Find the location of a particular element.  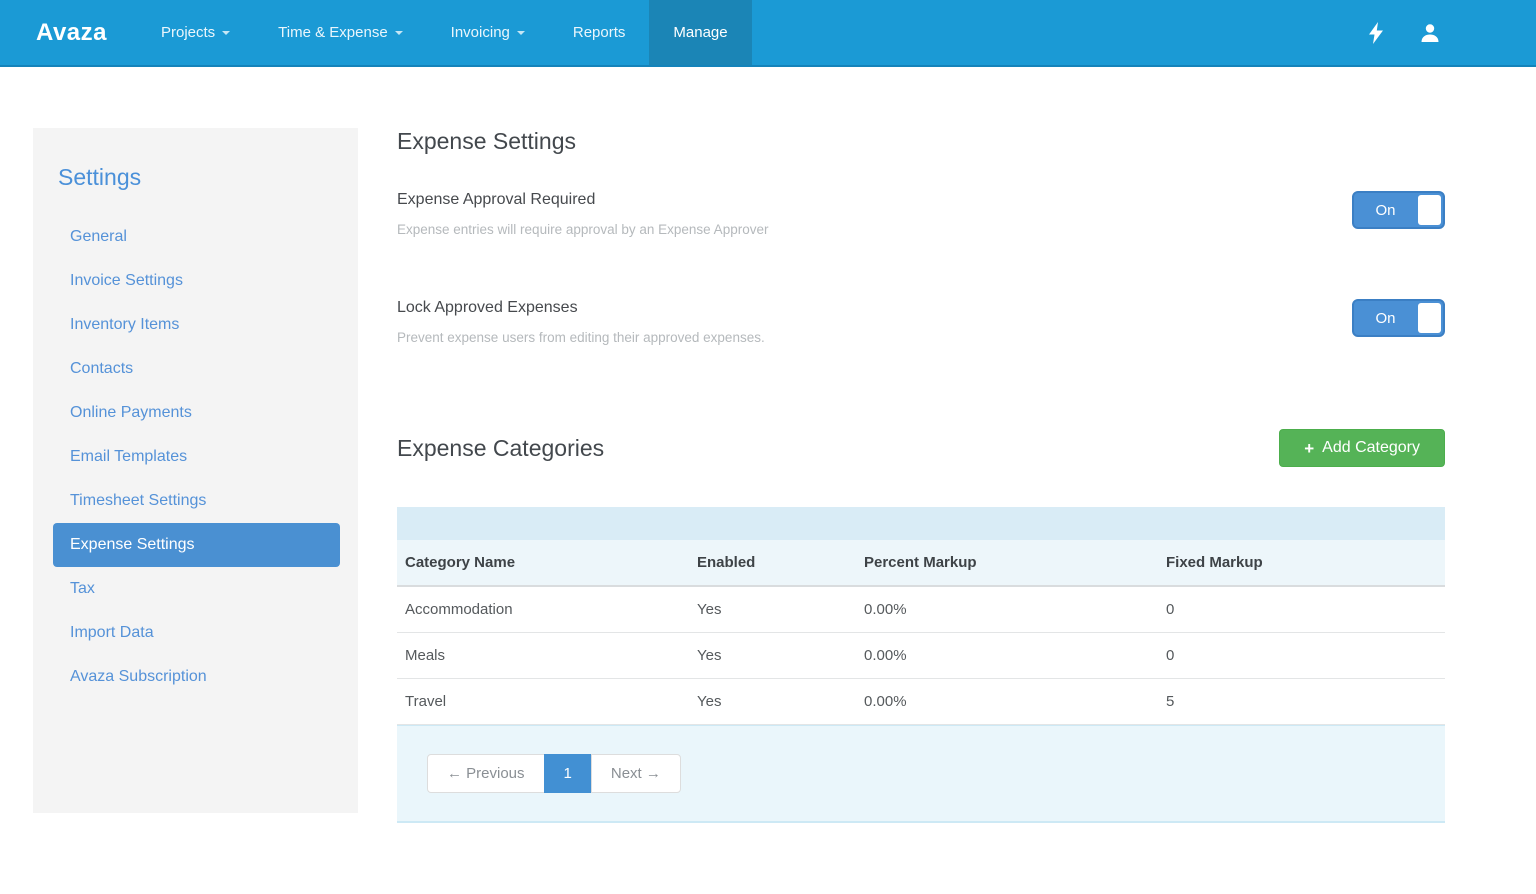

nav-item-label: Manage is located at coordinates (700, 32).